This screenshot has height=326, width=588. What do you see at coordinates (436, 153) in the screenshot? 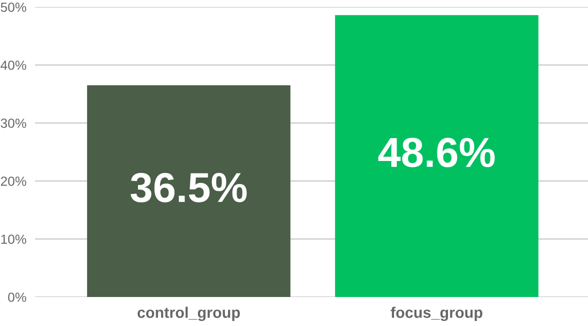
I see `data-label: 48.6%` at bounding box center [436, 153].